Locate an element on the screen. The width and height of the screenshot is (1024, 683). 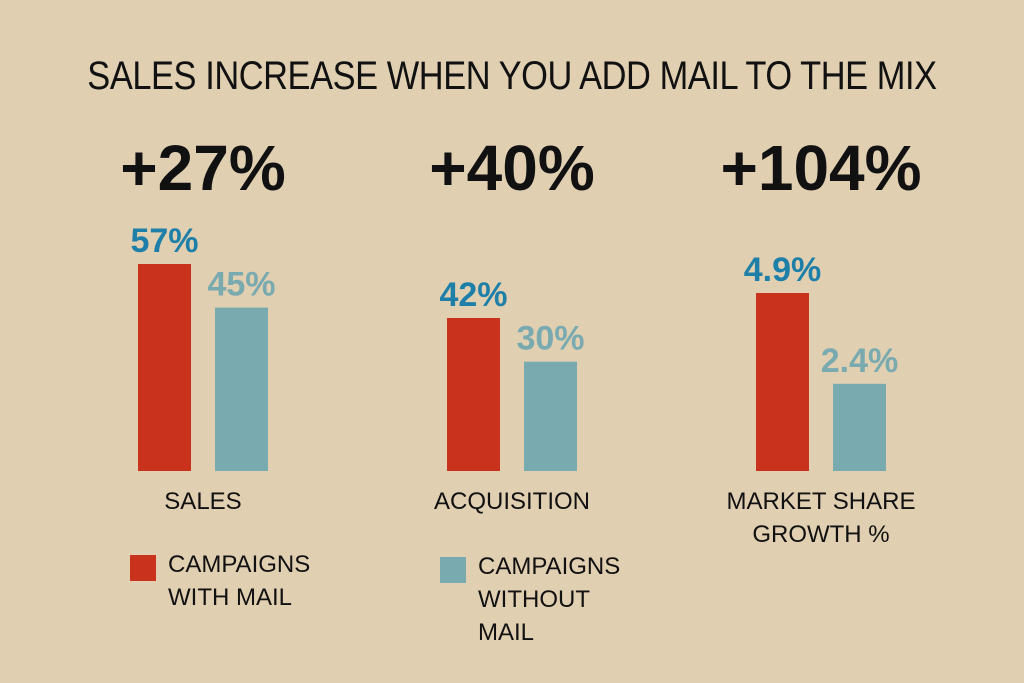
increase-label: +104% is located at coordinates (820, 168).